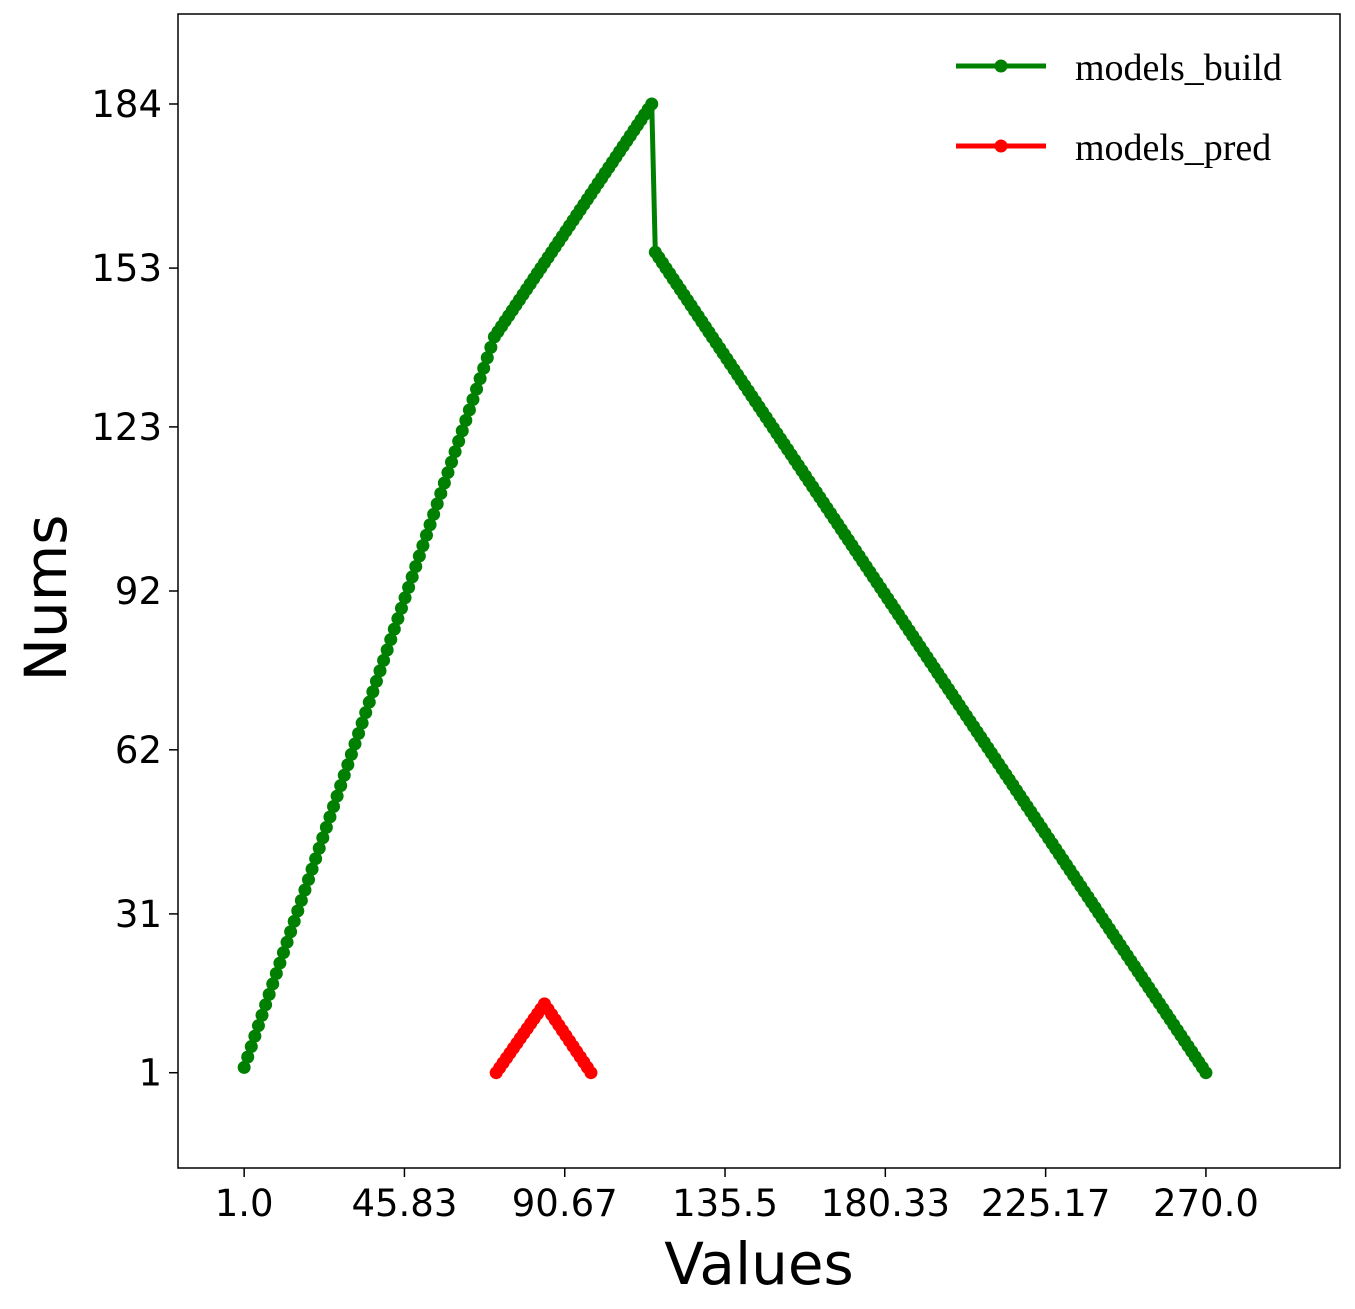 The width and height of the screenshot is (1355, 1309). What do you see at coordinates (1206, 1203) in the screenshot?
I see `x-tick-label: 270.0` at bounding box center [1206, 1203].